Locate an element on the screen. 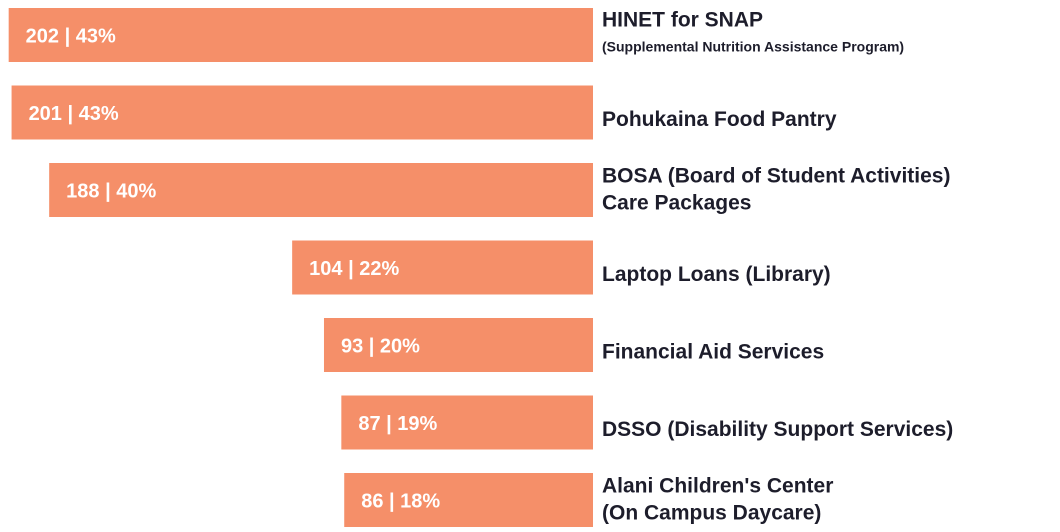  category-label: DSSO (Disability Support Services) is located at coordinates (777, 429).